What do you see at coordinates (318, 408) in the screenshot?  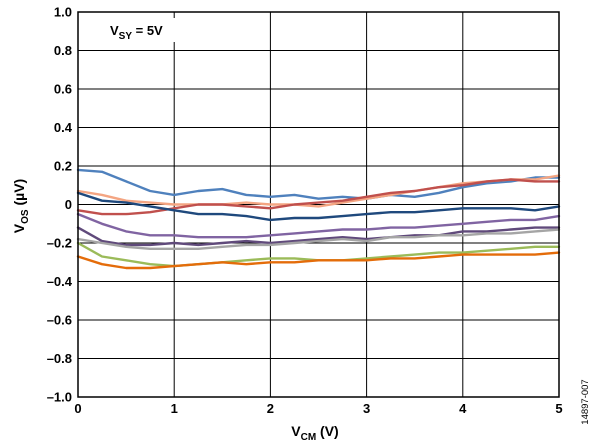 I see `x-tick-labels: 0 1 2 3 4 5` at bounding box center [318, 408].